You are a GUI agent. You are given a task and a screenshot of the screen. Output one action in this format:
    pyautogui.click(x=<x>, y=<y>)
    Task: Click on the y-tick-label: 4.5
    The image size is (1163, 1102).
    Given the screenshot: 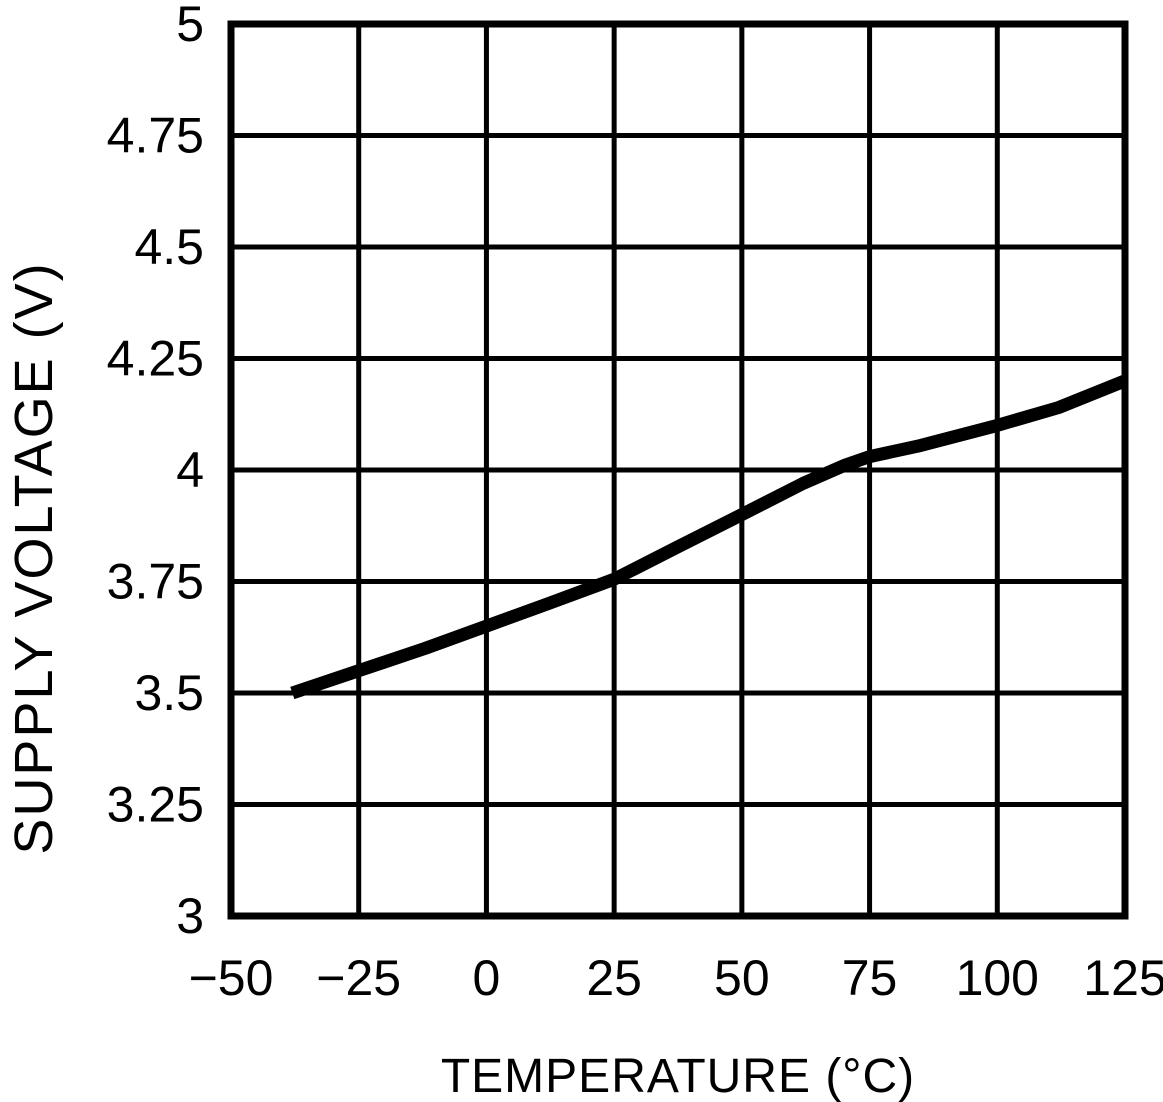 What is the action you would take?
    pyautogui.click(x=169, y=247)
    